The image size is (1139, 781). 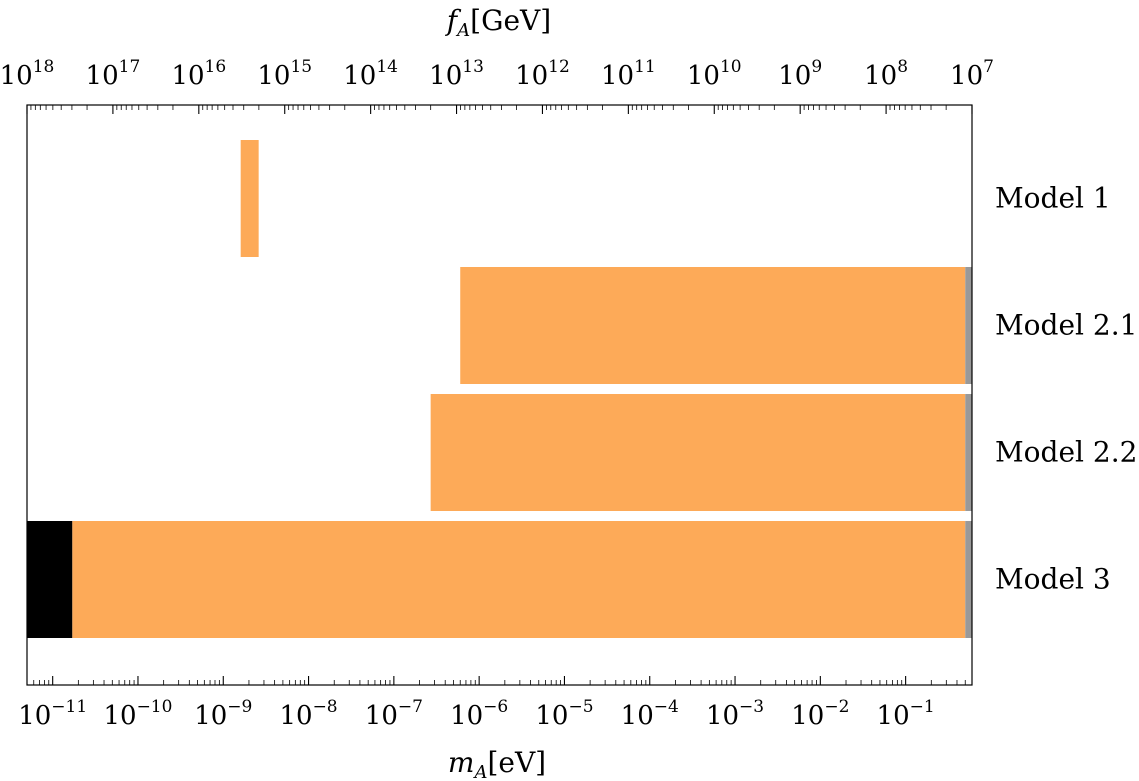 What do you see at coordinates (198, 74) in the screenshot?
I see `top-tick-label: 10¹⁶` at bounding box center [198, 74].